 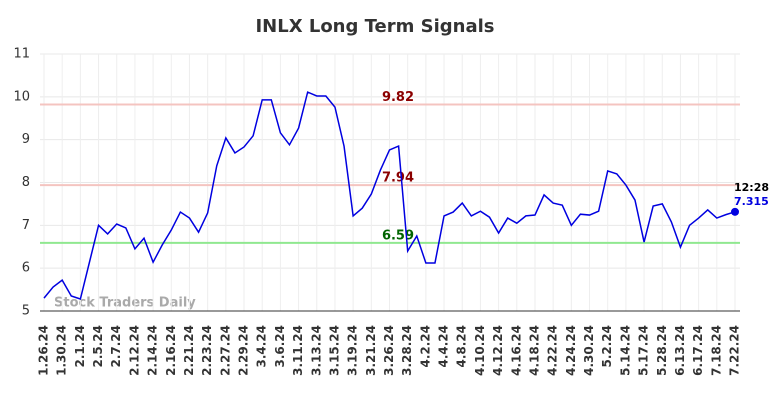 What do you see at coordinates (398, 235) in the screenshot?
I see `signal-label: 6.59` at bounding box center [398, 235].